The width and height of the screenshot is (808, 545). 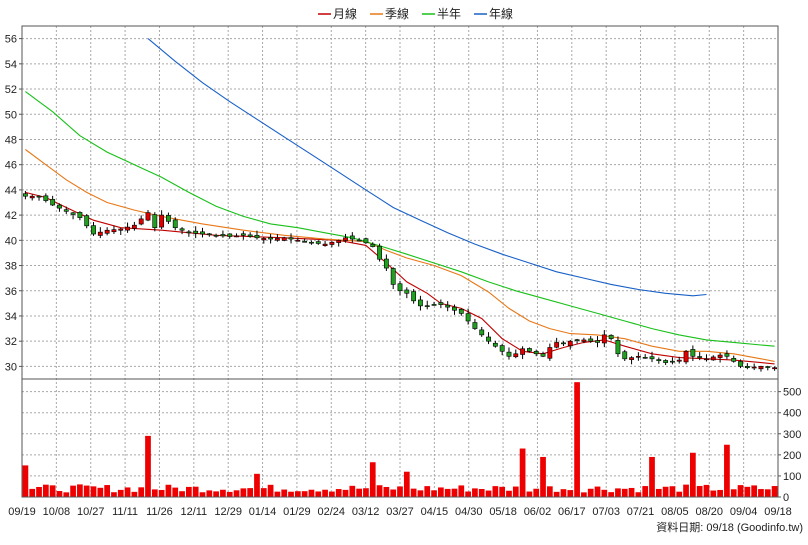 What do you see at coordinates (710, 512) in the screenshot?
I see `date-tick-label: 08/20` at bounding box center [710, 512].